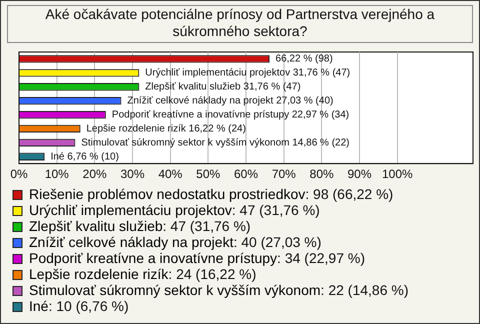  I want to click on data-label: Stimulovať súkromný sektor k vyšším výkonom 14,86 % (22), so click(215, 142).